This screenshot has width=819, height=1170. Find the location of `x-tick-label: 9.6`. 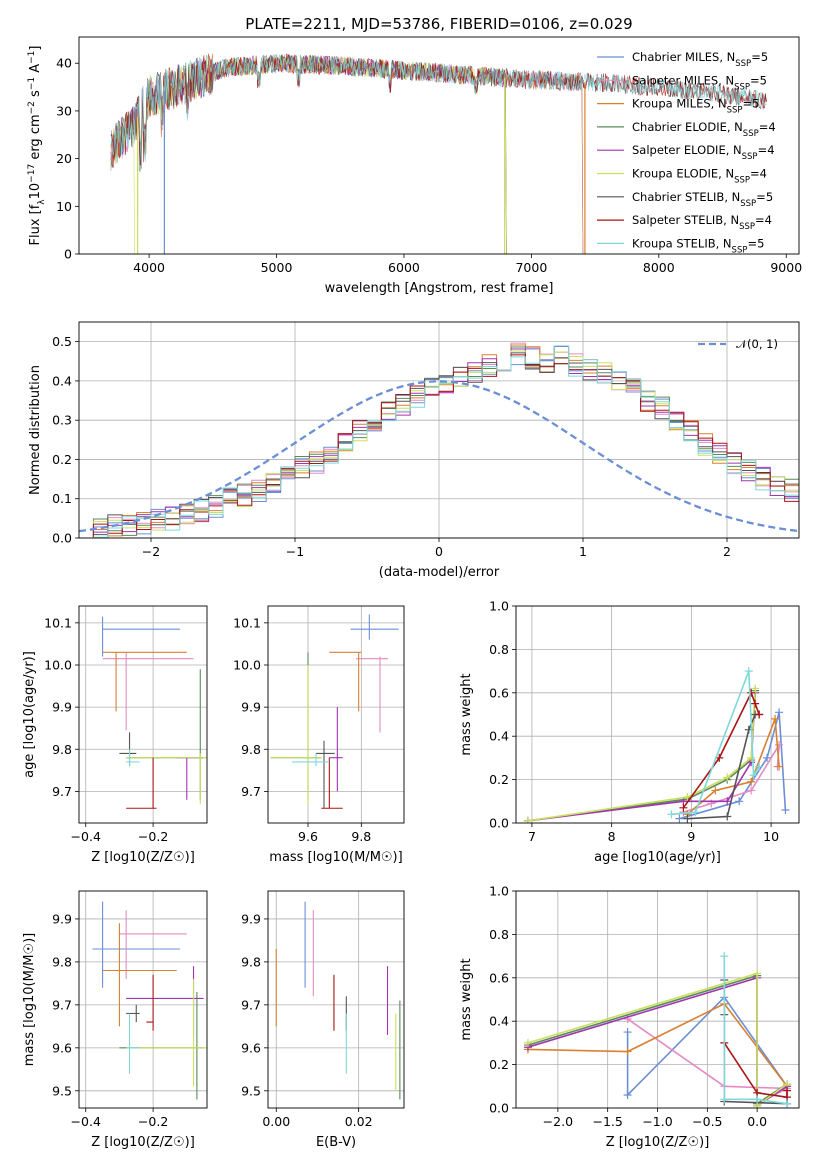

x-tick-label: 9.6 is located at coordinates (308, 836).